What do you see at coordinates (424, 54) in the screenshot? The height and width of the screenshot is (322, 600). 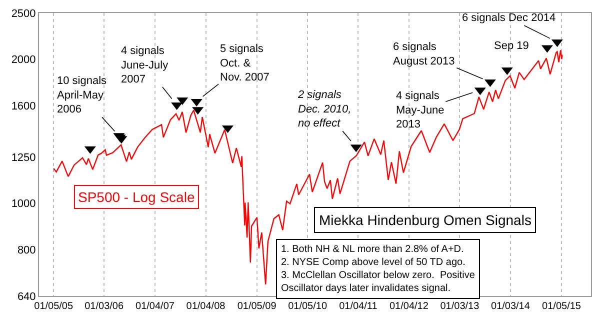 I see `annotation: 6 signals August 2013` at bounding box center [424, 54].